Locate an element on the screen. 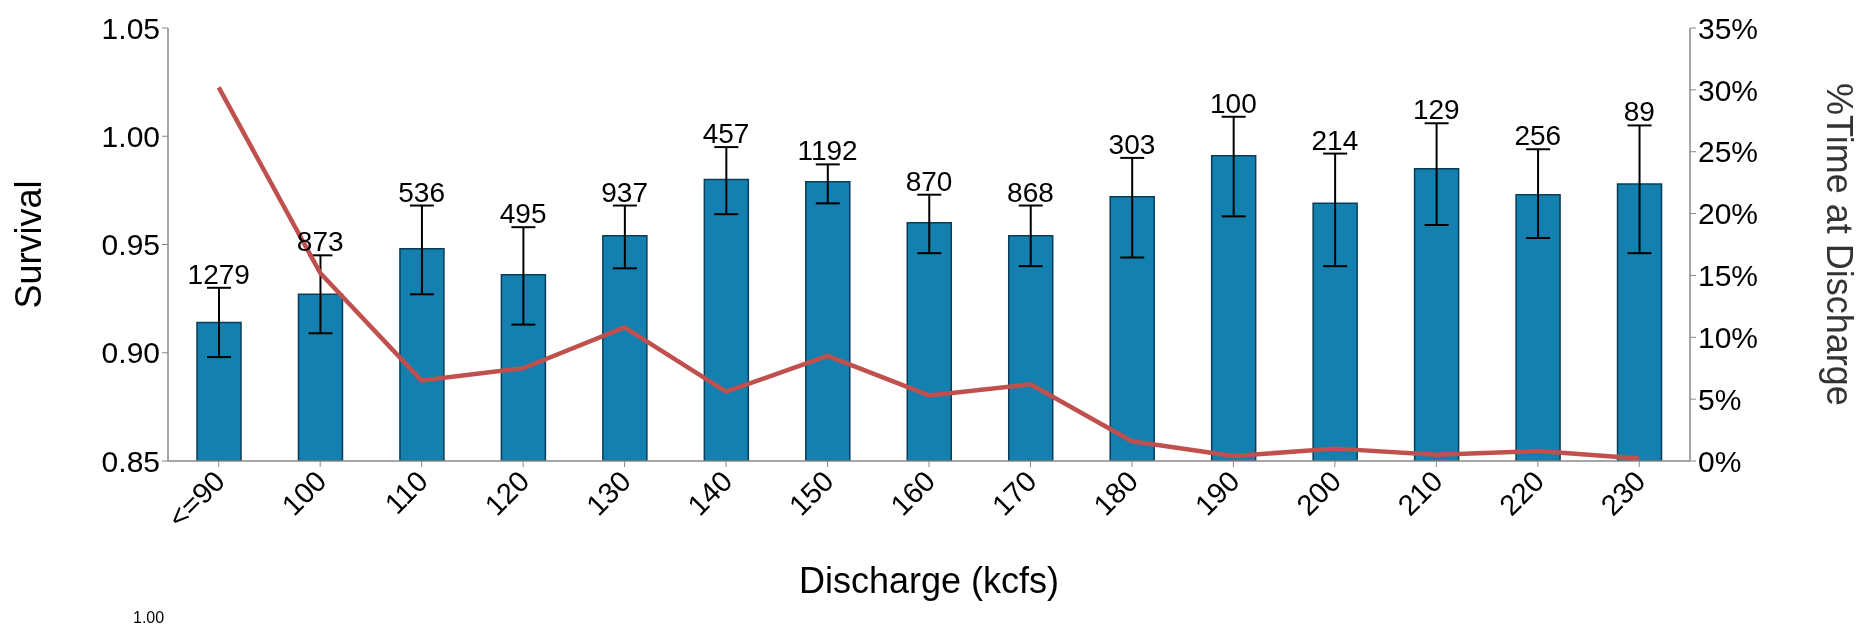  annotation: 303 is located at coordinates (1132, 144).